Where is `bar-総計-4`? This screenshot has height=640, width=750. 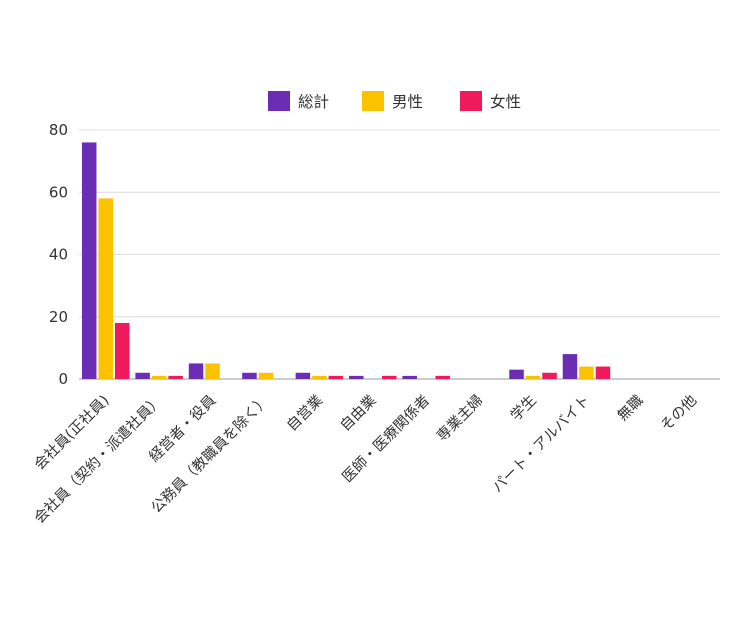 bar-総計-4 is located at coordinates (303, 375).